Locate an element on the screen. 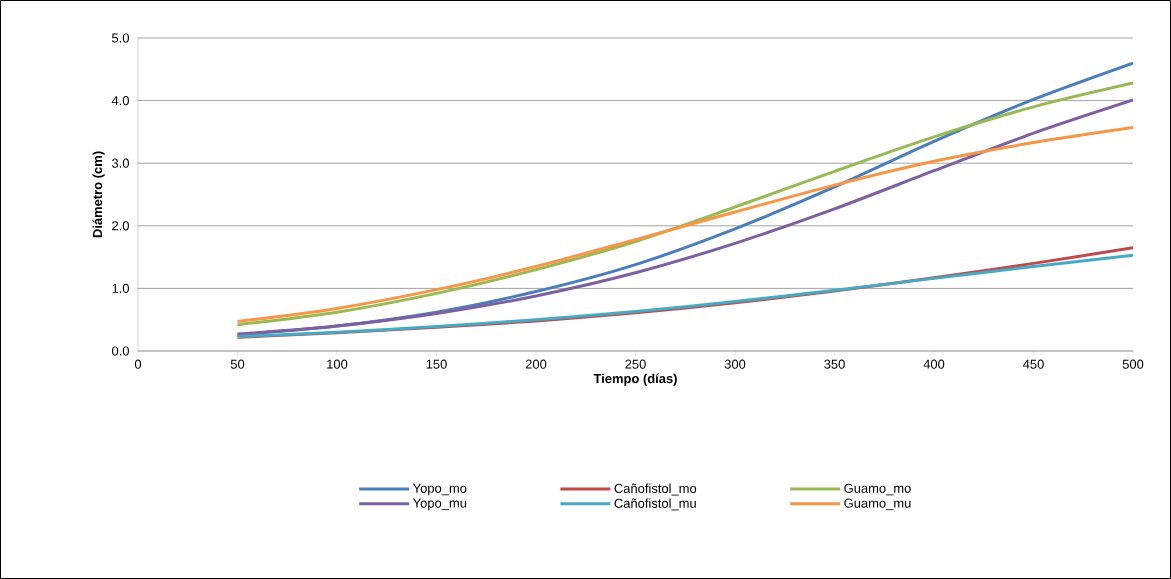  x-tick-label: 50 is located at coordinates (237, 364).